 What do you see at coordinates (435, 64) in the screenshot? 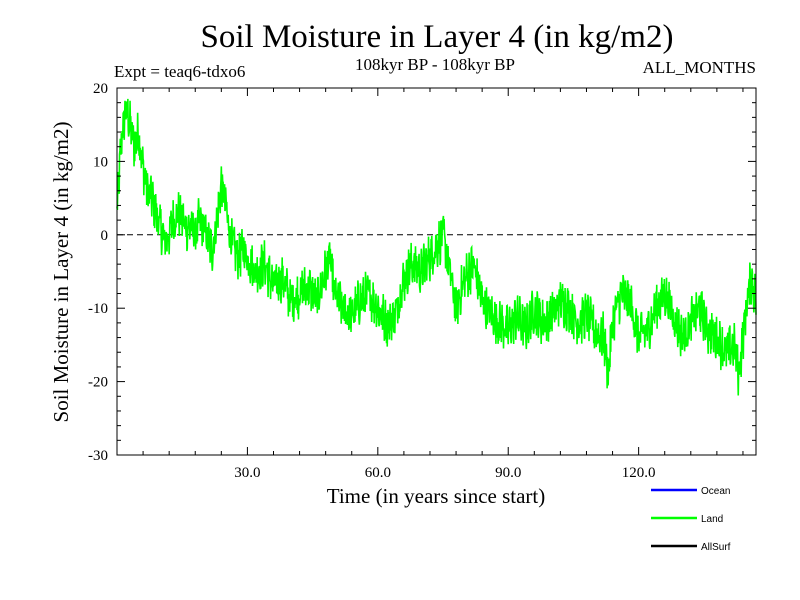
I see `period-label: 108kyr BP - 108kyr BP` at bounding box center [435, 64].